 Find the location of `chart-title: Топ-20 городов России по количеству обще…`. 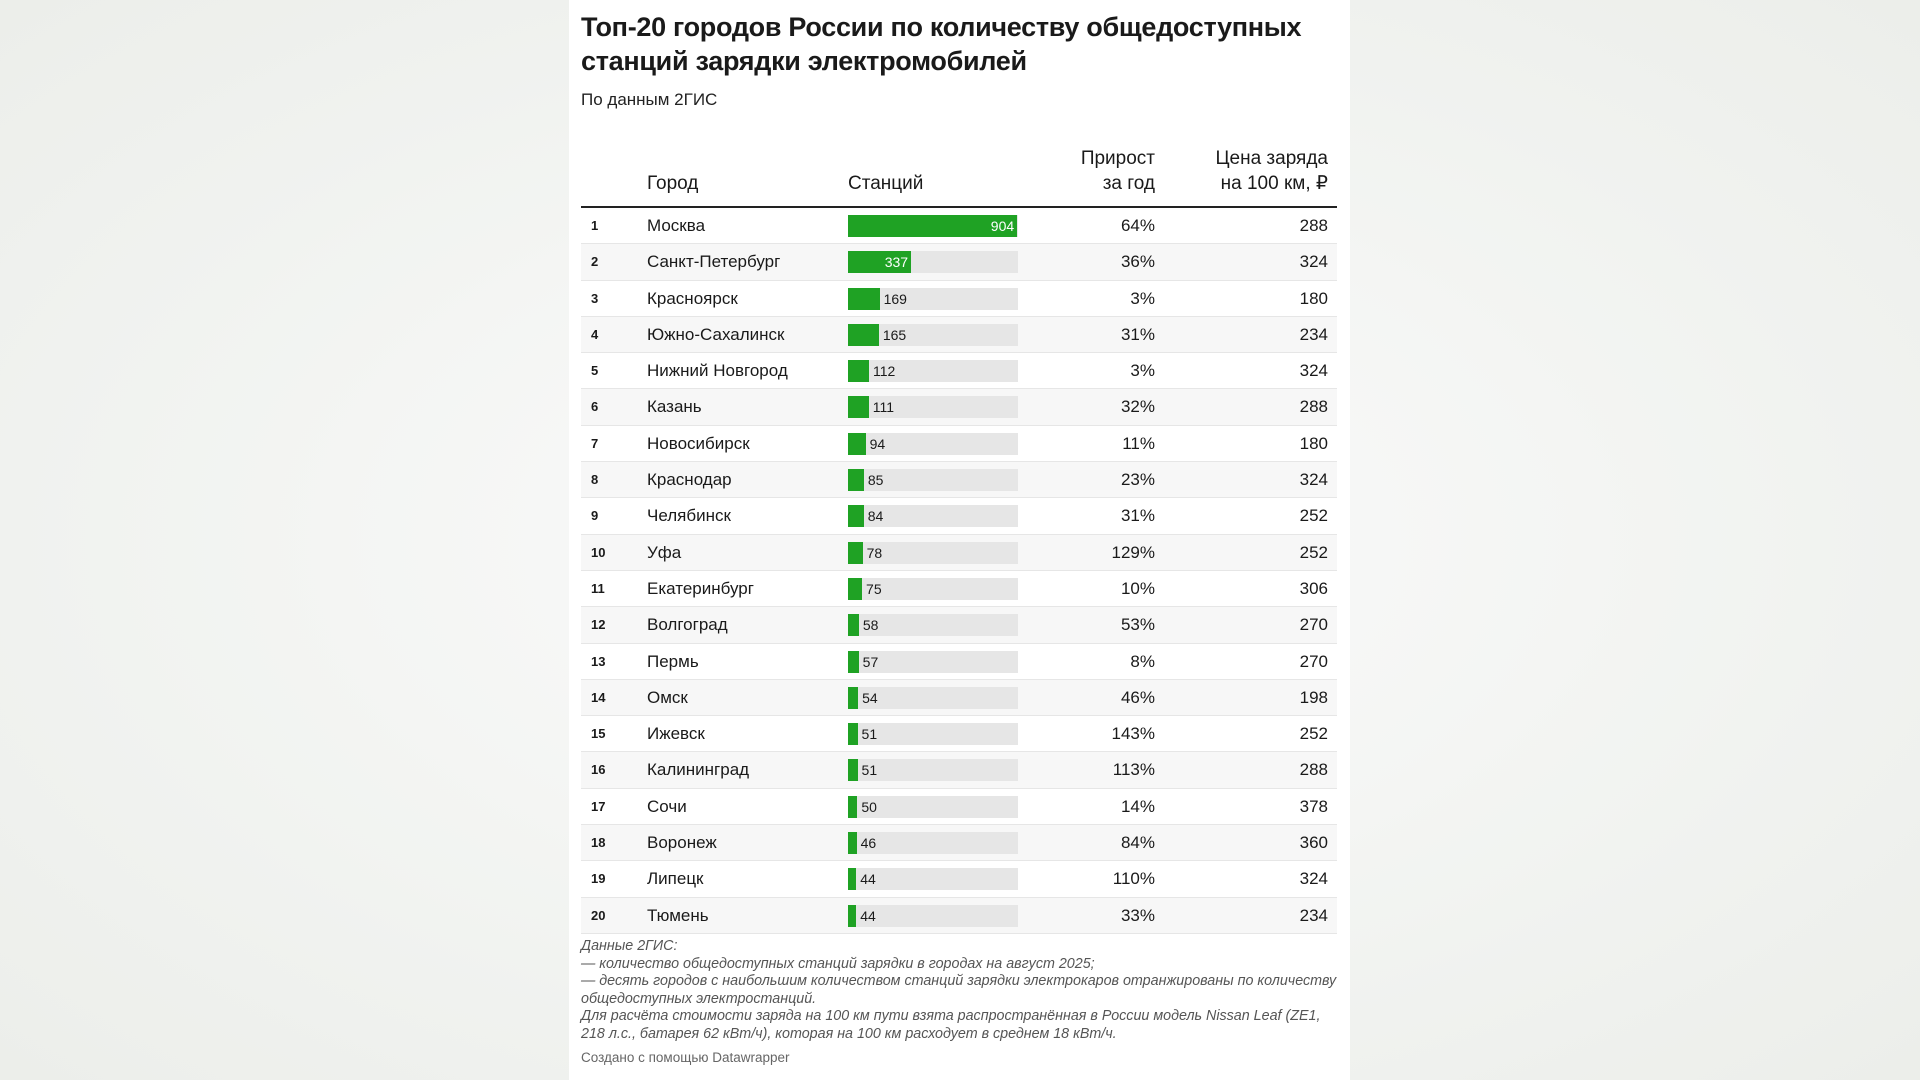

chart-title: Топ-20 городов России по количеству обще… is located at coordinates (941, 44).